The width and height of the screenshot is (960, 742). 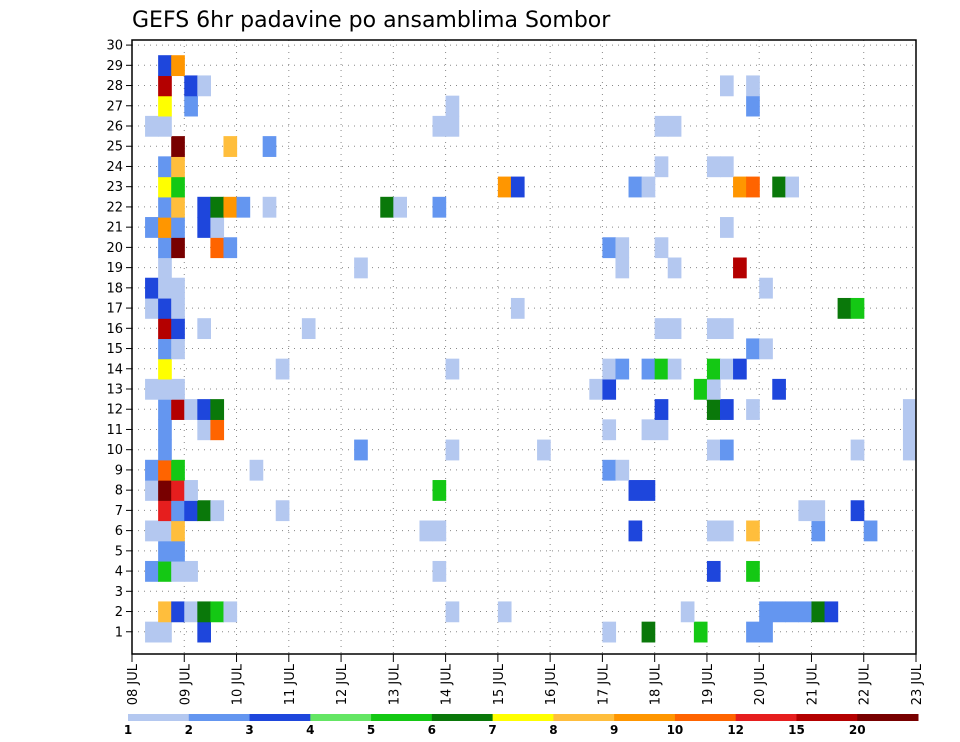 I want to click on chart-title: GEFS 6hr padavine po ansamblima Sombor, so click(x=371, y=20).